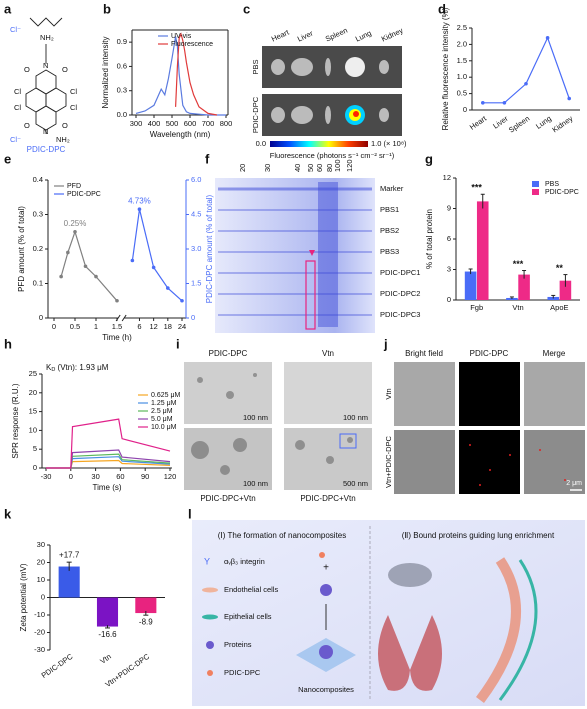 The width and height of the screenshot is (587, 709). Describe the element at coordinates (246, 8) in the screenshot. I see `panel-letter: c` at that location.